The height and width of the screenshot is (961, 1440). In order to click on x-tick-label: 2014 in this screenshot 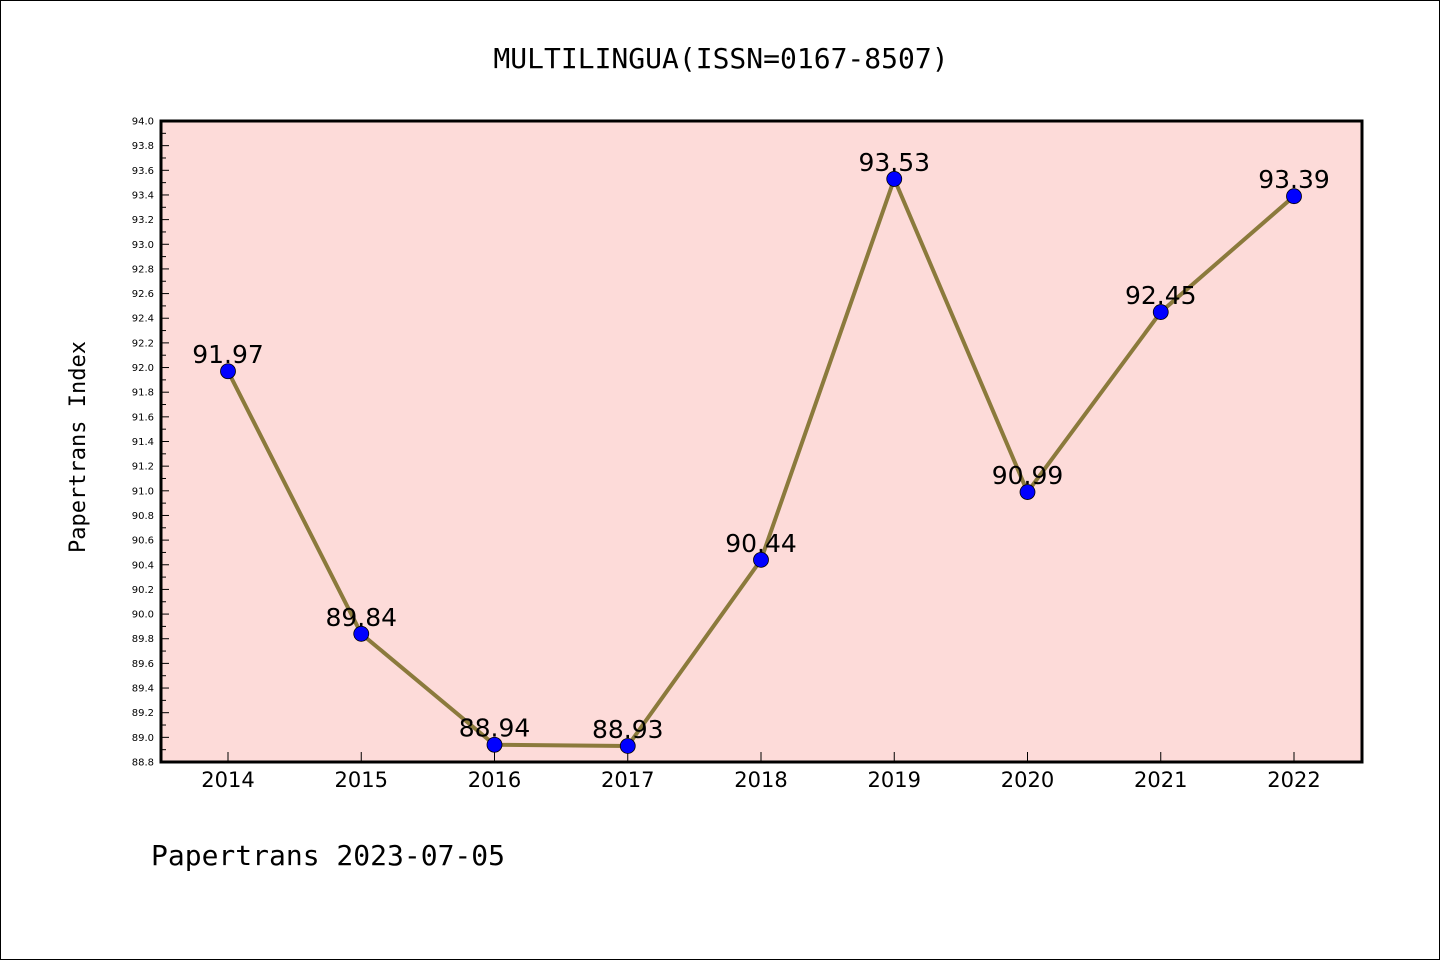, I will do `click(227, 780)`.